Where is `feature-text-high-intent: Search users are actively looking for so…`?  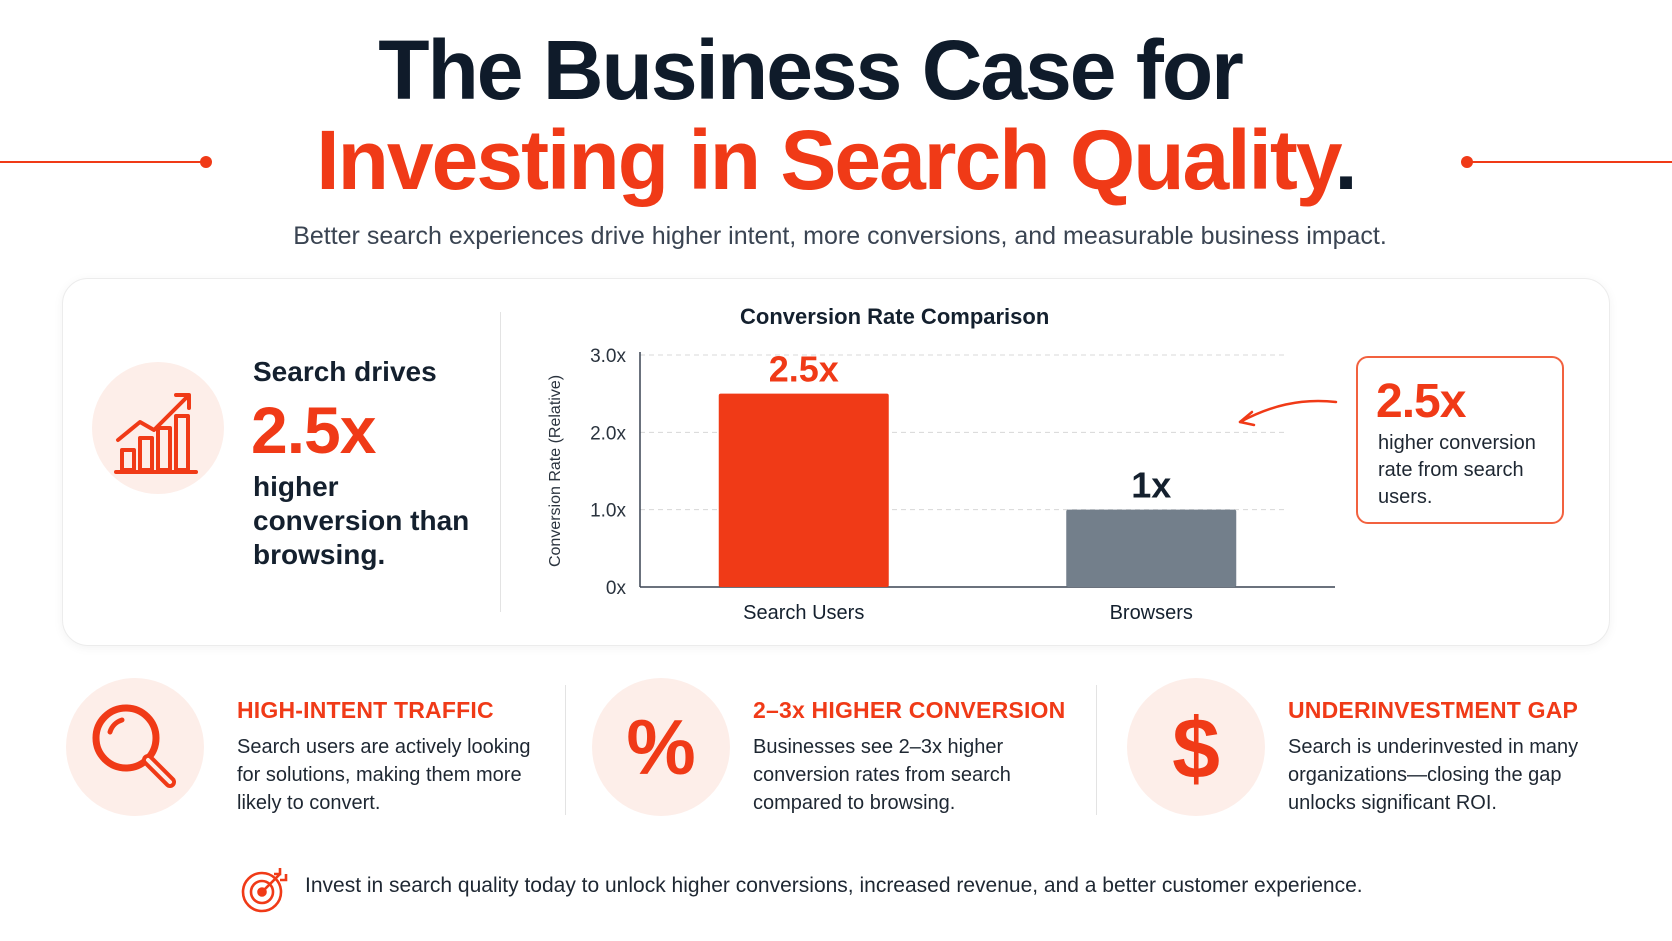 feature-text-high-intent: Search users are actively looking for so… is located at coordinates (384, 775).